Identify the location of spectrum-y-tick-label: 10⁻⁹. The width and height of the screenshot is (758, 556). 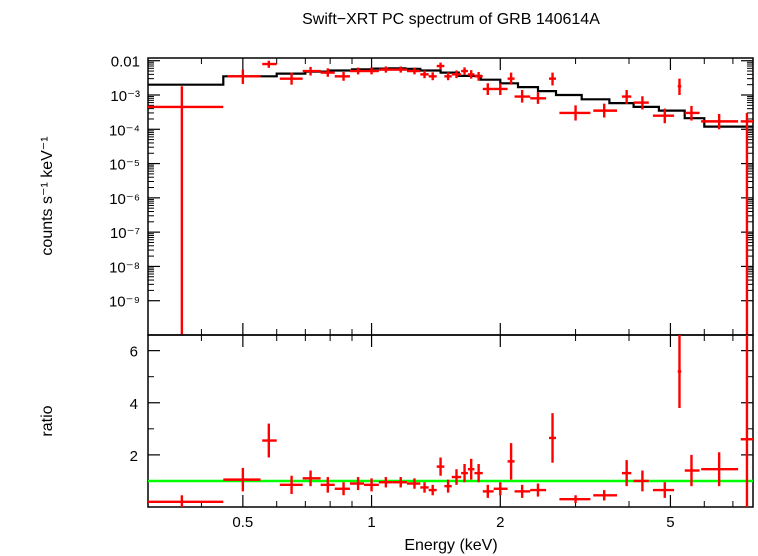
(124, 302).